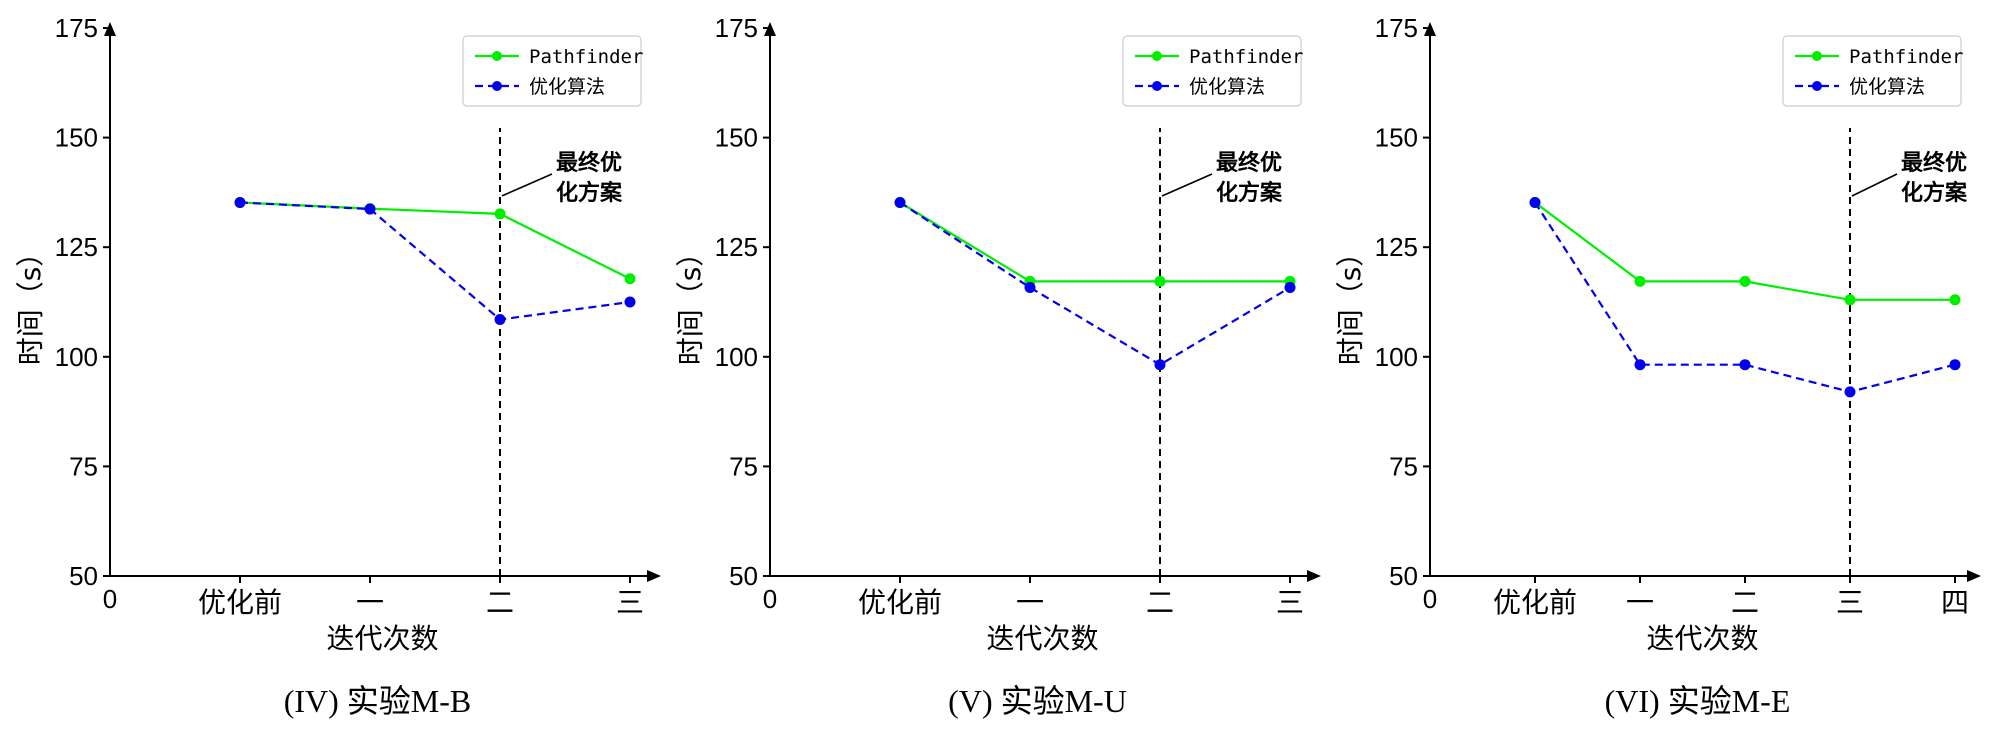  What do you see at coordinates (1955, 602) in the screenshot?
I see `x-tick-label: 四` at bounding box center [1955, 602].